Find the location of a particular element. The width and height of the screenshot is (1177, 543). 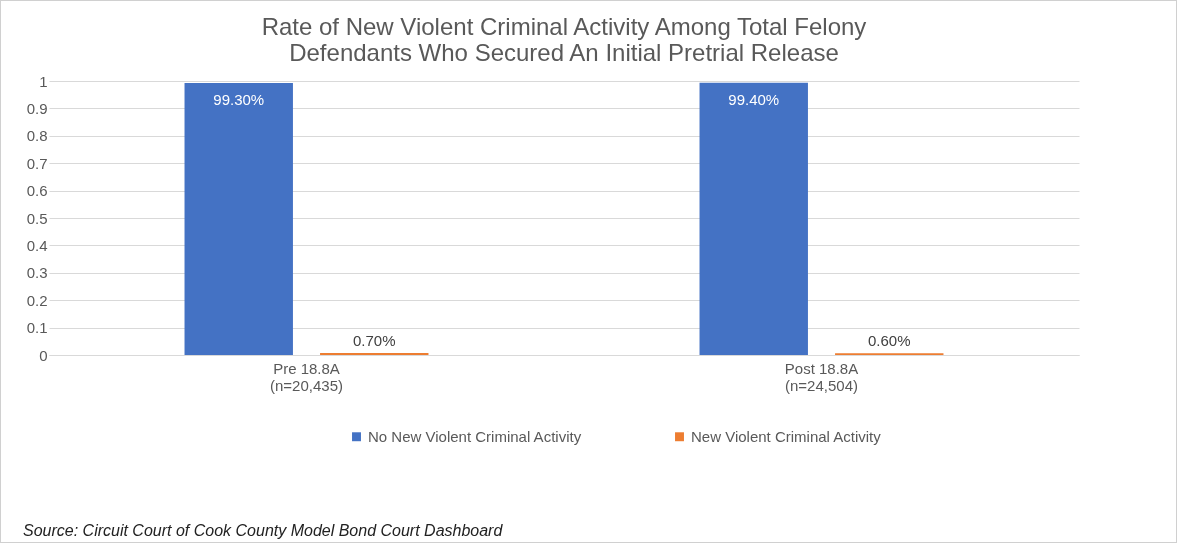

data-label: 99.30% is located at coordinates (239, 99).